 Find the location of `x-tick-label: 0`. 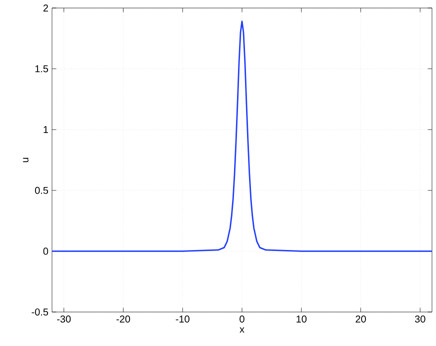

x-tick-label: 0 is located at coordinates (242, 319).